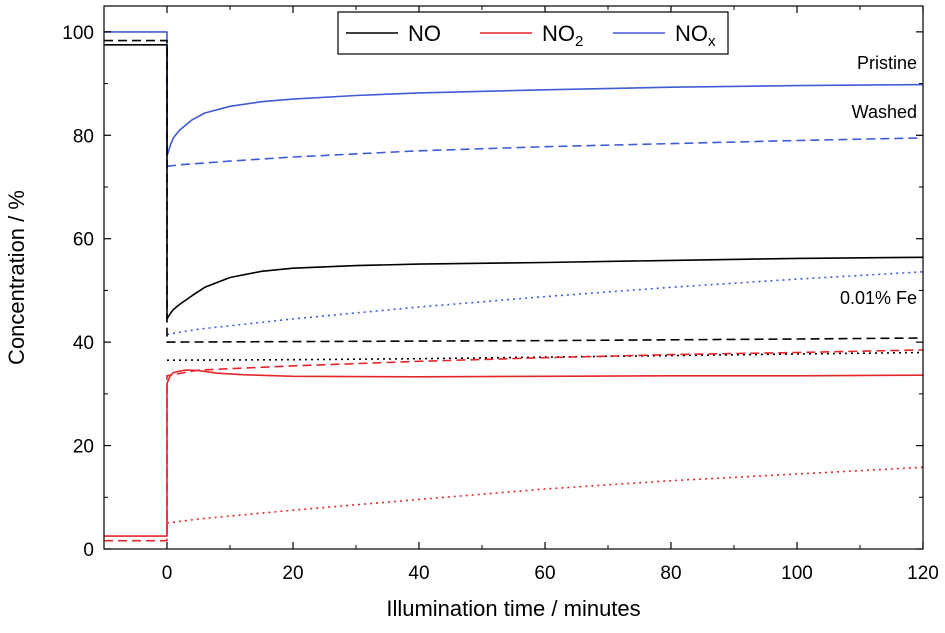 The image size is (945, 633). What do you see at coordinates (292, 573) in the screenshot?
I see `x-tick-label: 20` at bounding box center [292, 573].